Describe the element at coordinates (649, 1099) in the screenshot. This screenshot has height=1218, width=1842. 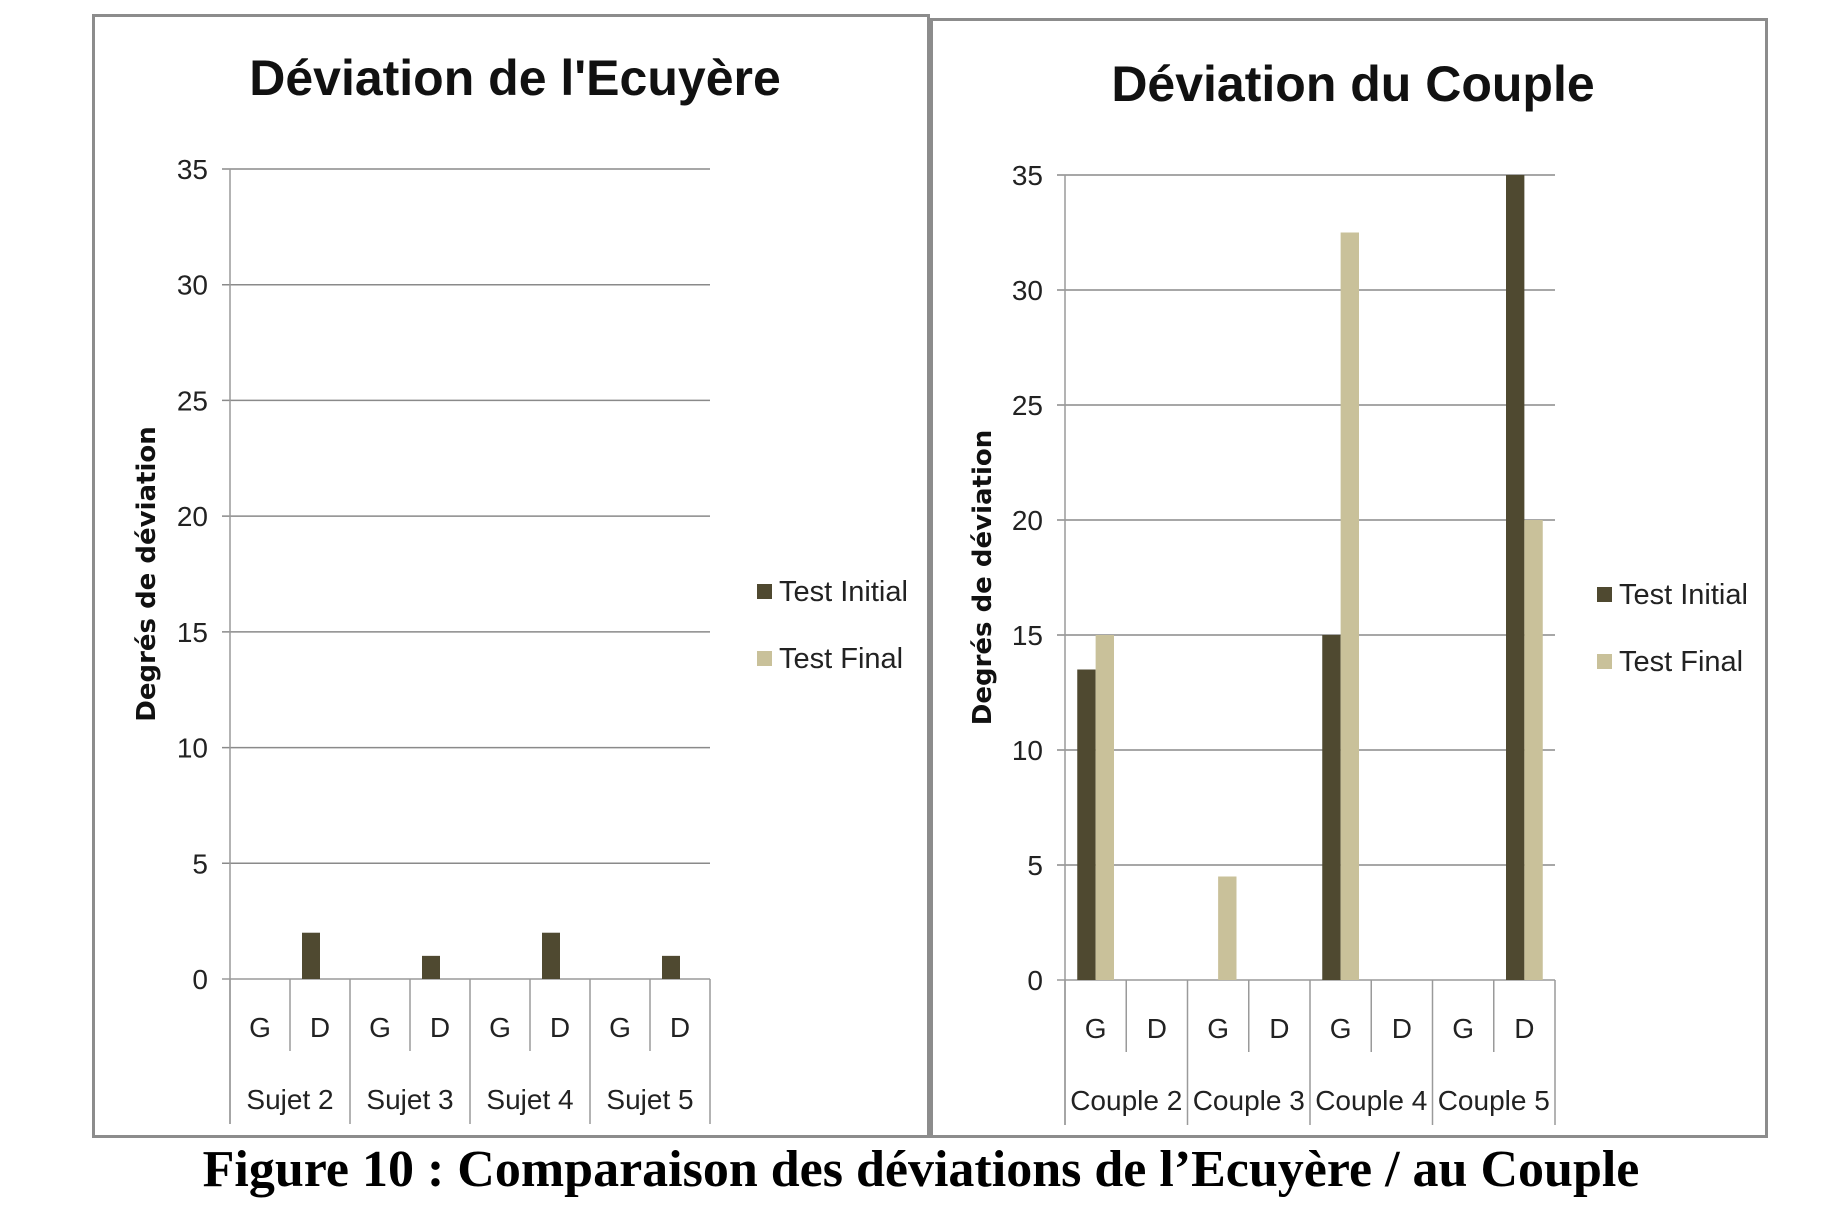
I see `x-group-label: Sujet 5` at that location.